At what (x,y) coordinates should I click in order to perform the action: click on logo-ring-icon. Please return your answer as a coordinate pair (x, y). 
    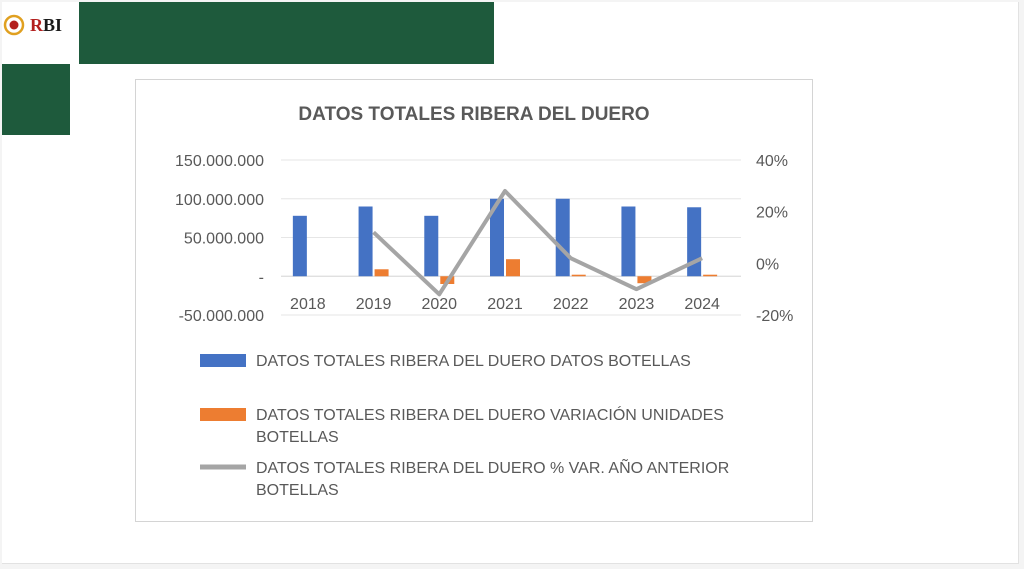
    Looking at the image, I should click on (14, 25).